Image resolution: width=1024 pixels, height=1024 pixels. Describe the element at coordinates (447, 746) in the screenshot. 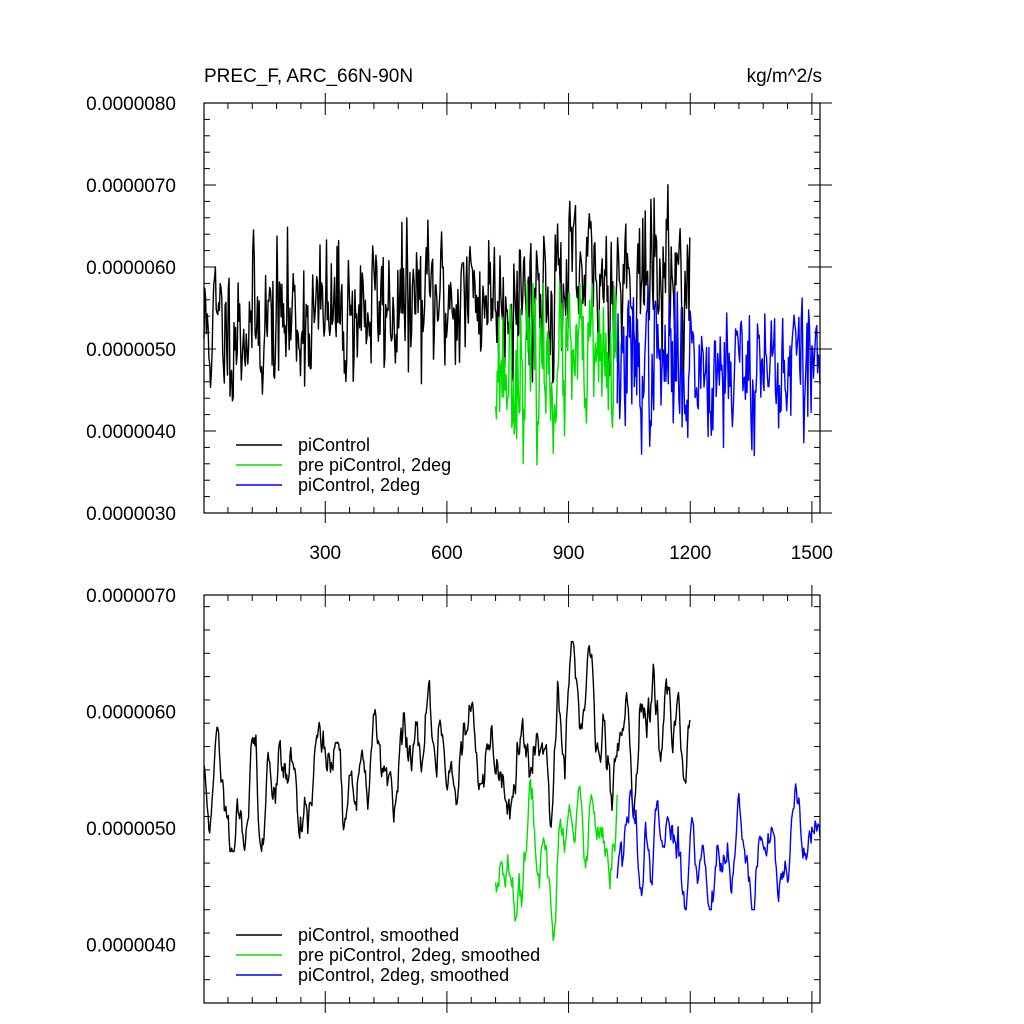

I see `series-line-picontrol-smoothed` at that location.